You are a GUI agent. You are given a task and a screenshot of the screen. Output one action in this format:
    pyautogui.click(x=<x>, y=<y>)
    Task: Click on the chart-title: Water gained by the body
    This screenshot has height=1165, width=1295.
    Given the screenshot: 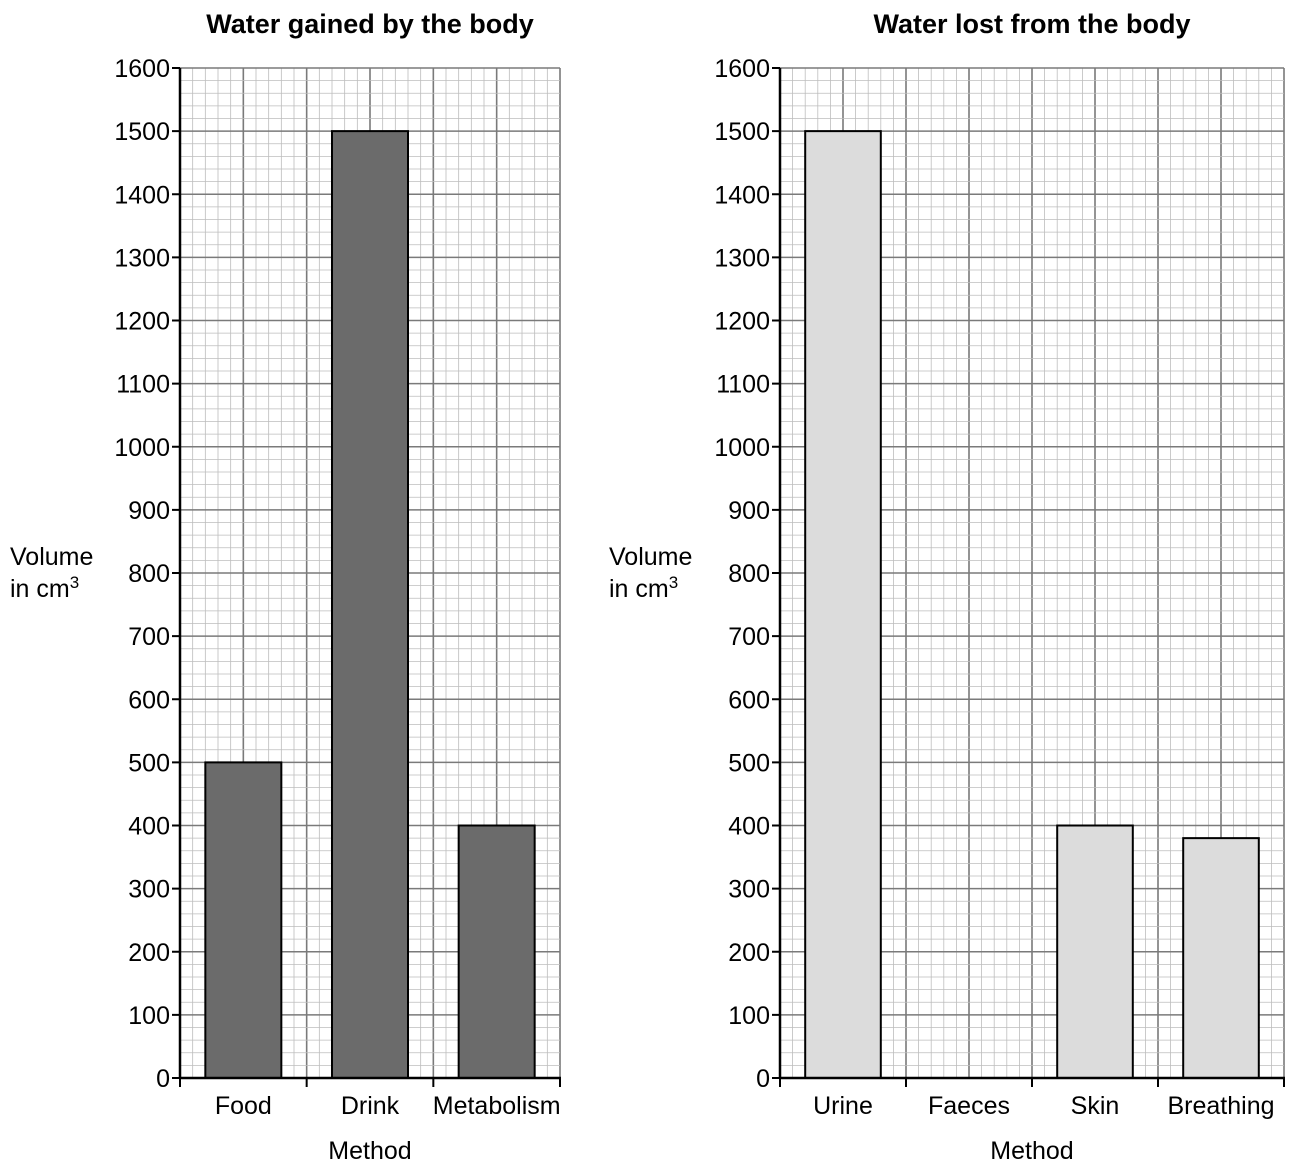 What is the action you would take?
    pyautogui.click(x=370, y=24)
    